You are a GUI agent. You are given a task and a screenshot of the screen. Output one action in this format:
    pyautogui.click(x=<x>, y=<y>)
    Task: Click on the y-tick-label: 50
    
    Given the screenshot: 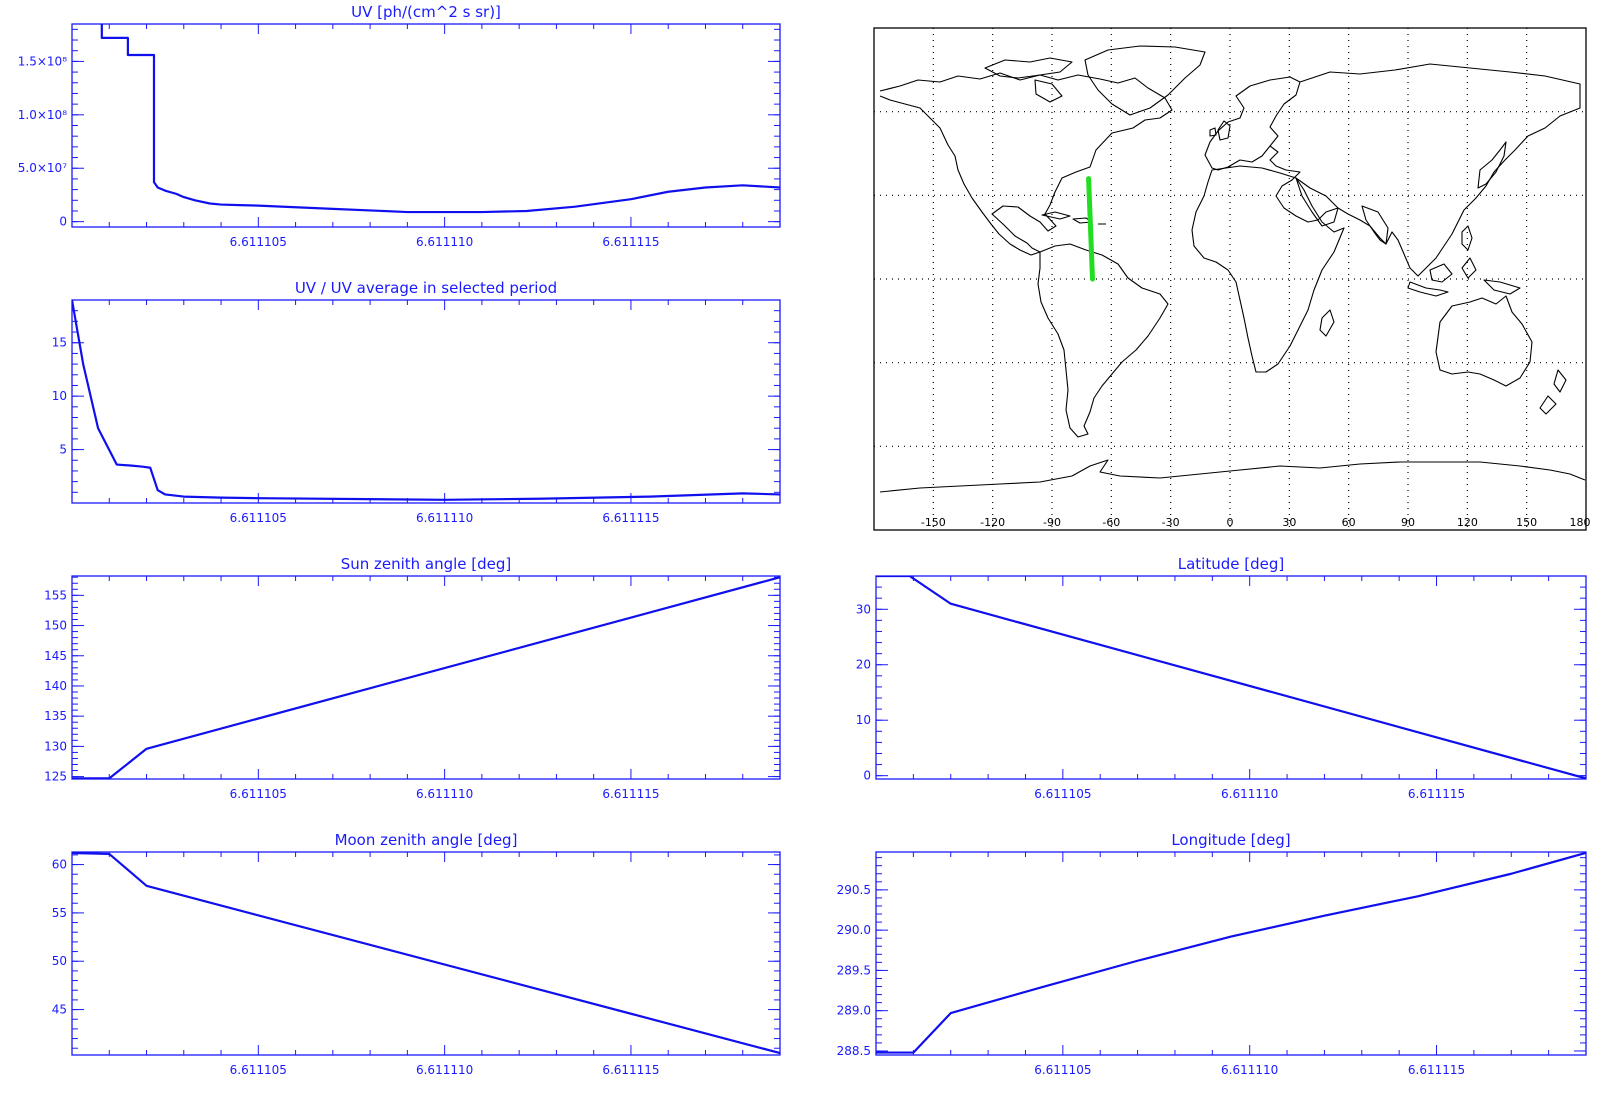 What is the action you would take?
    pyautogui.click(x=59, y=961)
    